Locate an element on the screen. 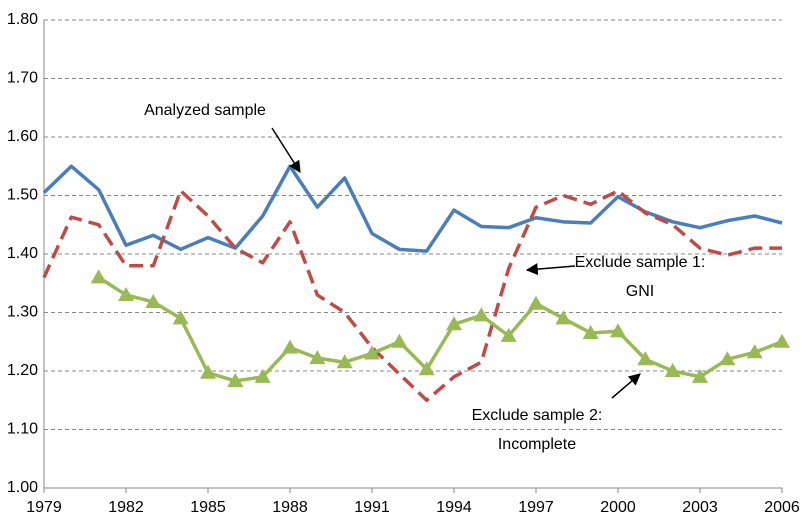 The height and width of the screenshot is (525, 806). annotation: Analyzed sample is located at coordinates (205, 110).